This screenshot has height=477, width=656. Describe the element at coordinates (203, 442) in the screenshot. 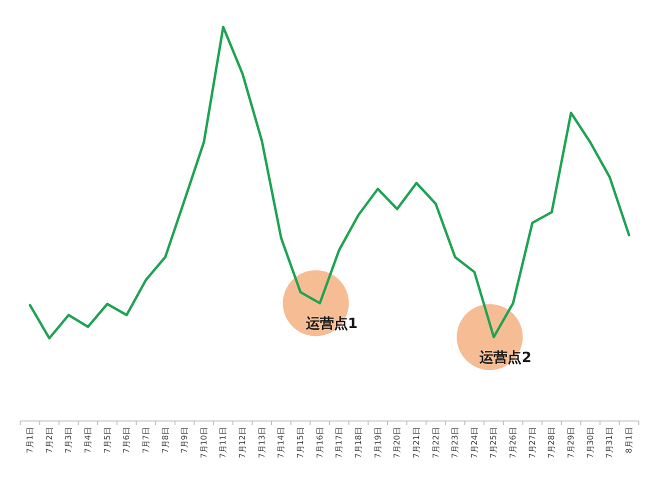

I see `x-tick-label: 7月10日` at that location.